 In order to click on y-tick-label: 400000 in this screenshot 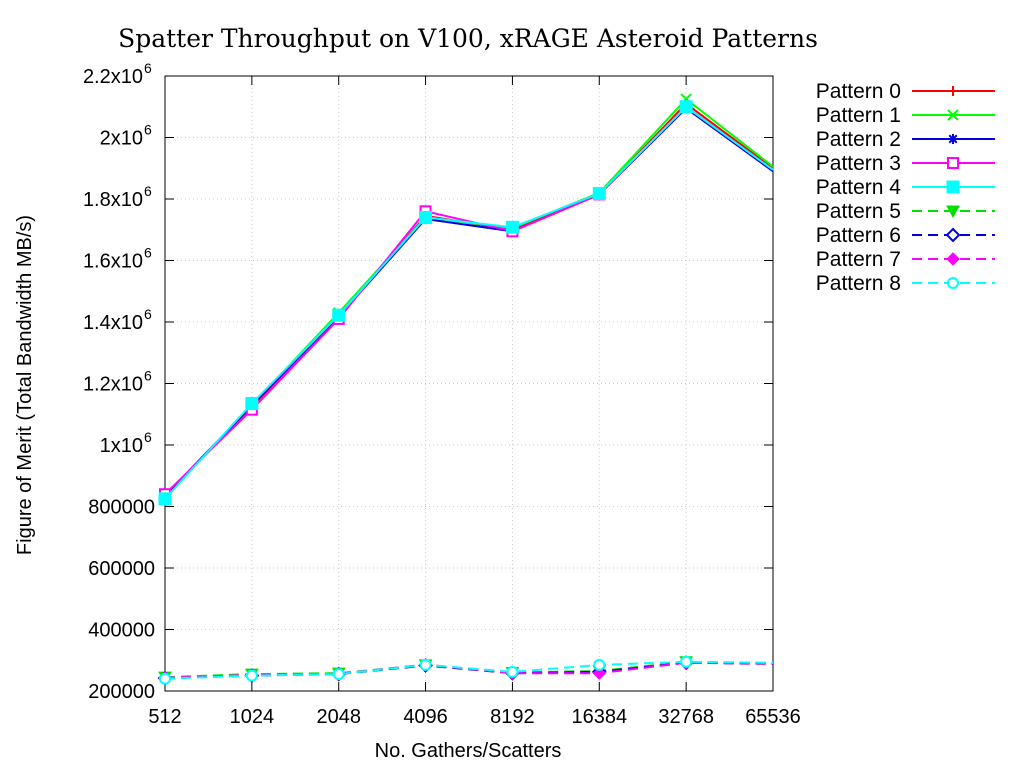, I will do `click(121, 631)`.